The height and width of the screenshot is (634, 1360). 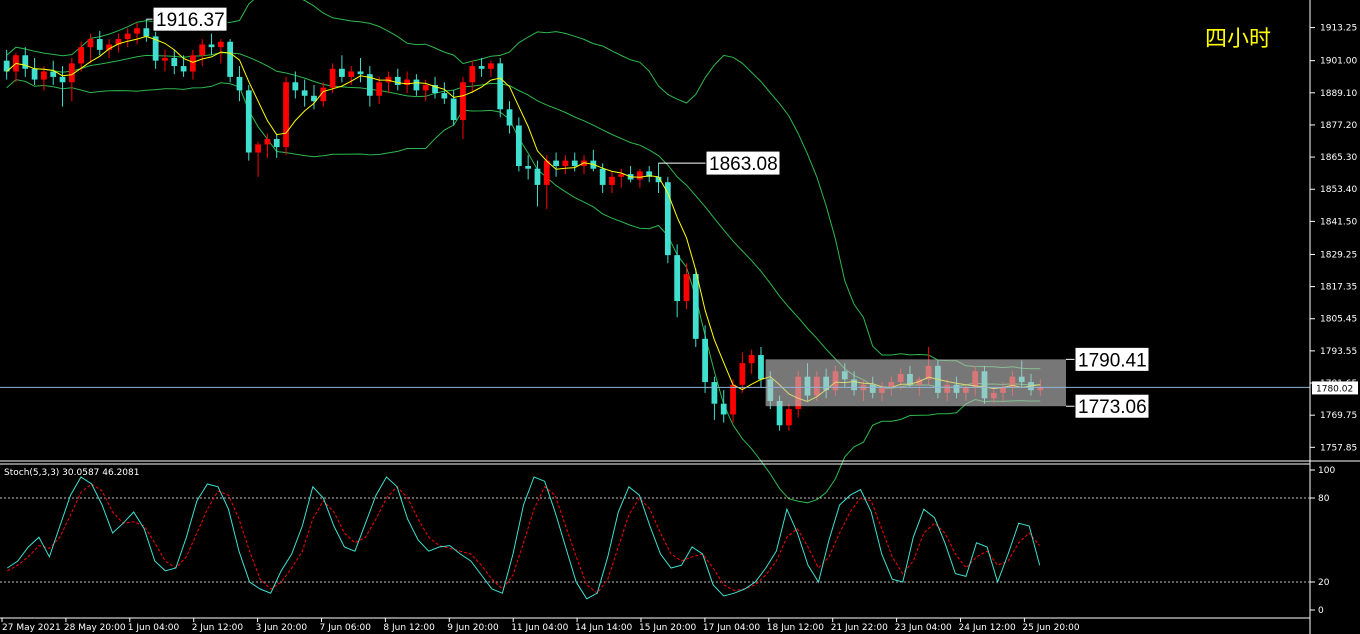 I want to click on stochastic-tick-label: 20, so click(x=1324, y=583).